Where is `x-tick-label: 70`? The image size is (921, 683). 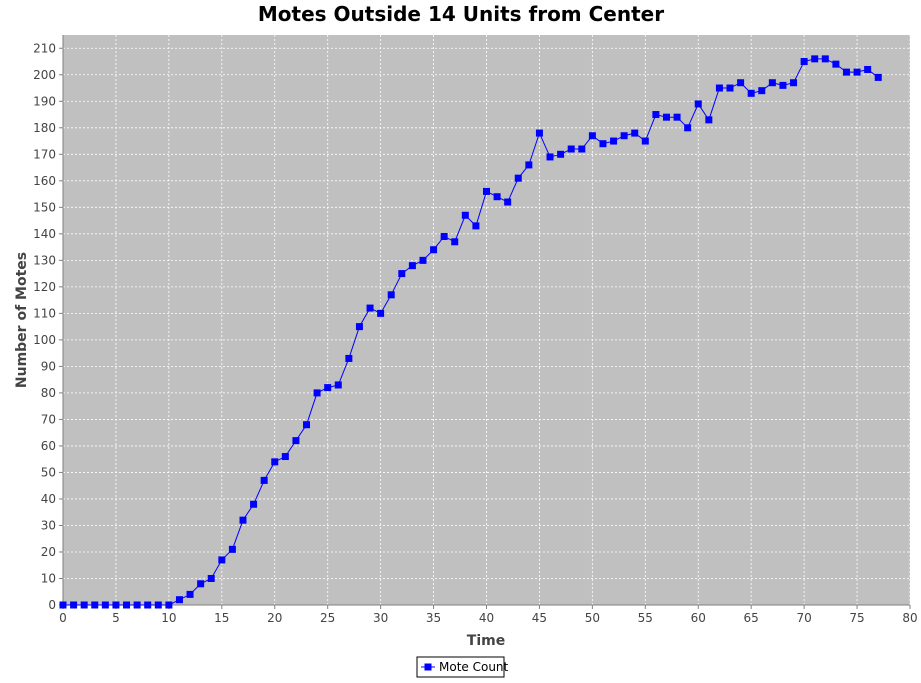 x-tick-label: 70 is located at coordinates (803, 618).